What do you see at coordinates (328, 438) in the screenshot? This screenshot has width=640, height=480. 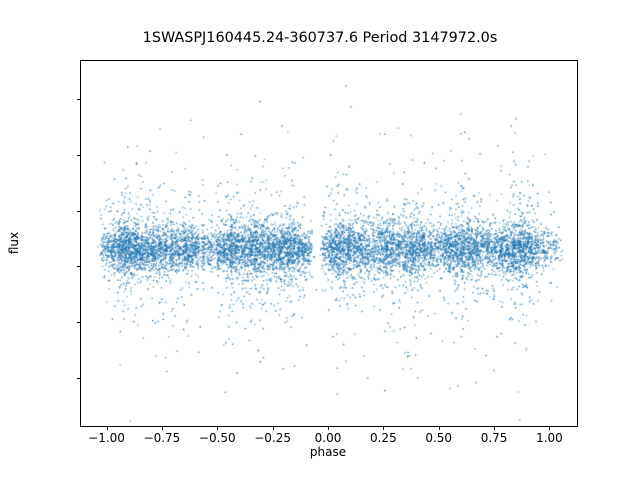 I see `x-tick-label: 0.00` at bounding box center [328, 438].